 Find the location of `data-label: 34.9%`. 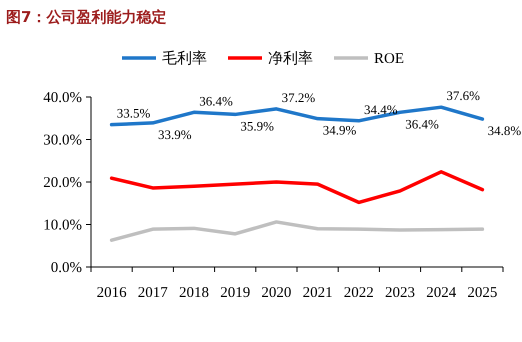

data-label: 34.9% is located at coordinates (339, 130).